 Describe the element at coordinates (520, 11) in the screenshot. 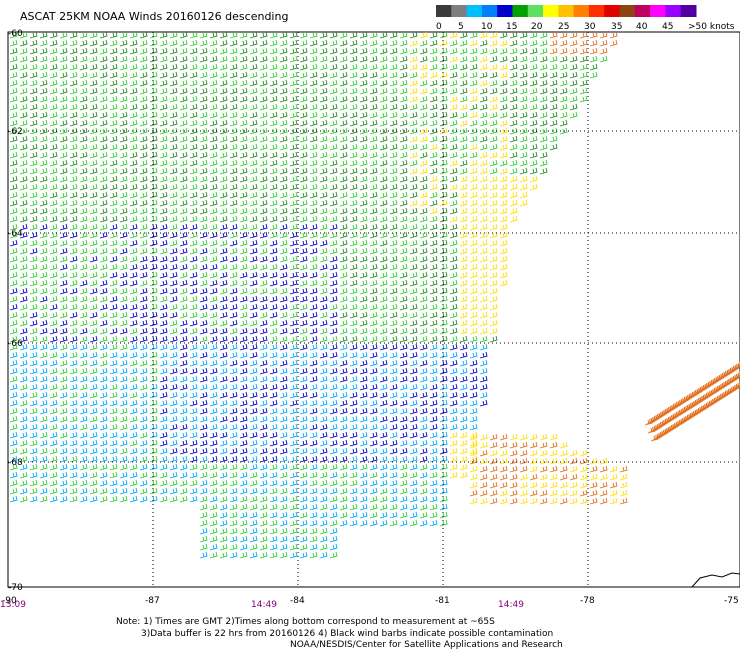

I see `legend-swatch` at that location.